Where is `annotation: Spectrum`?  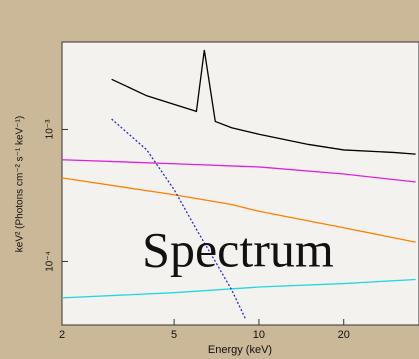
annotation: Spectrum is located at coordinates (238, 249).